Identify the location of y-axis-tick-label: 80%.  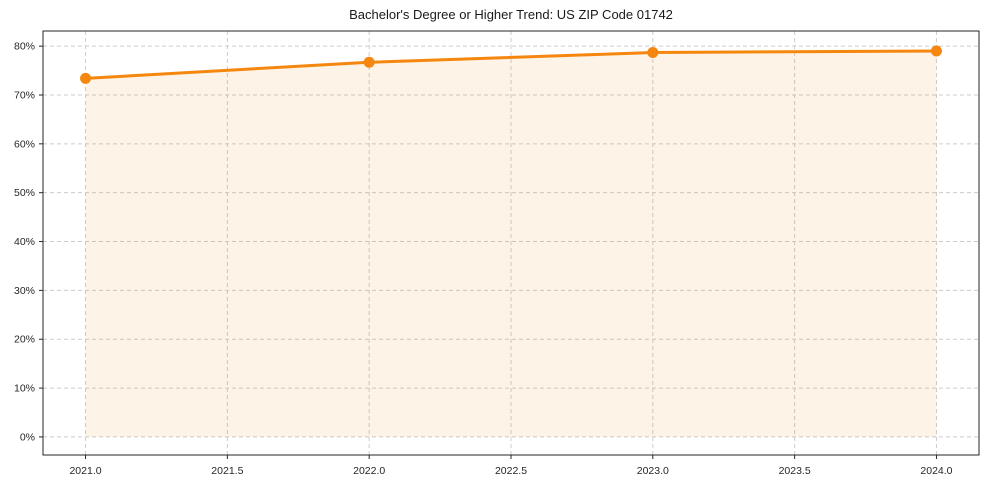
(24, 47).